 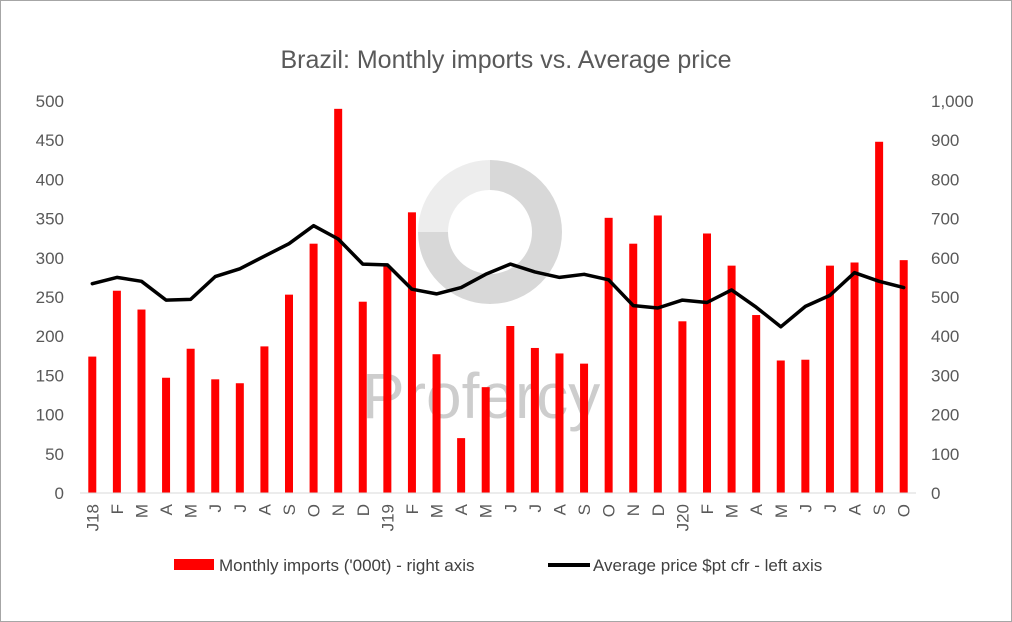 I want to click on right-tick-label: 400, so click(x=945, y=336).